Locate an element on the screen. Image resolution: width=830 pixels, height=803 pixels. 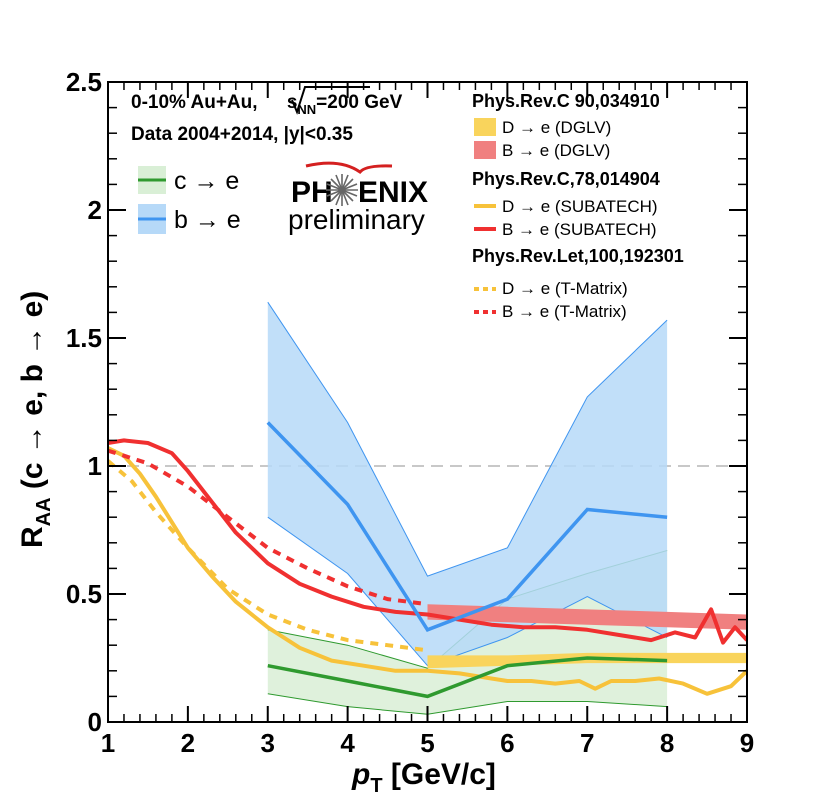
c-to-e-legend-label: c → e is located at coordinates (206, 181).